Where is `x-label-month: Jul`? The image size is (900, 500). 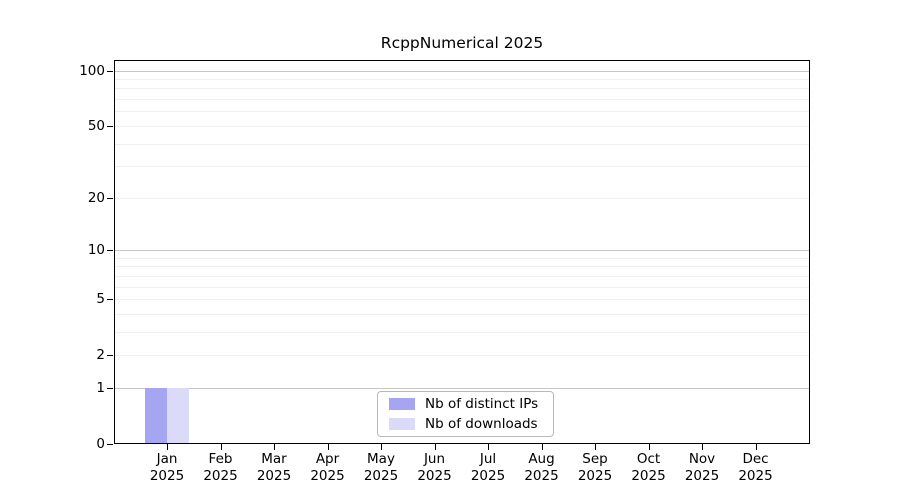
x-label-month: Jul is located at coordinates (488, 459).